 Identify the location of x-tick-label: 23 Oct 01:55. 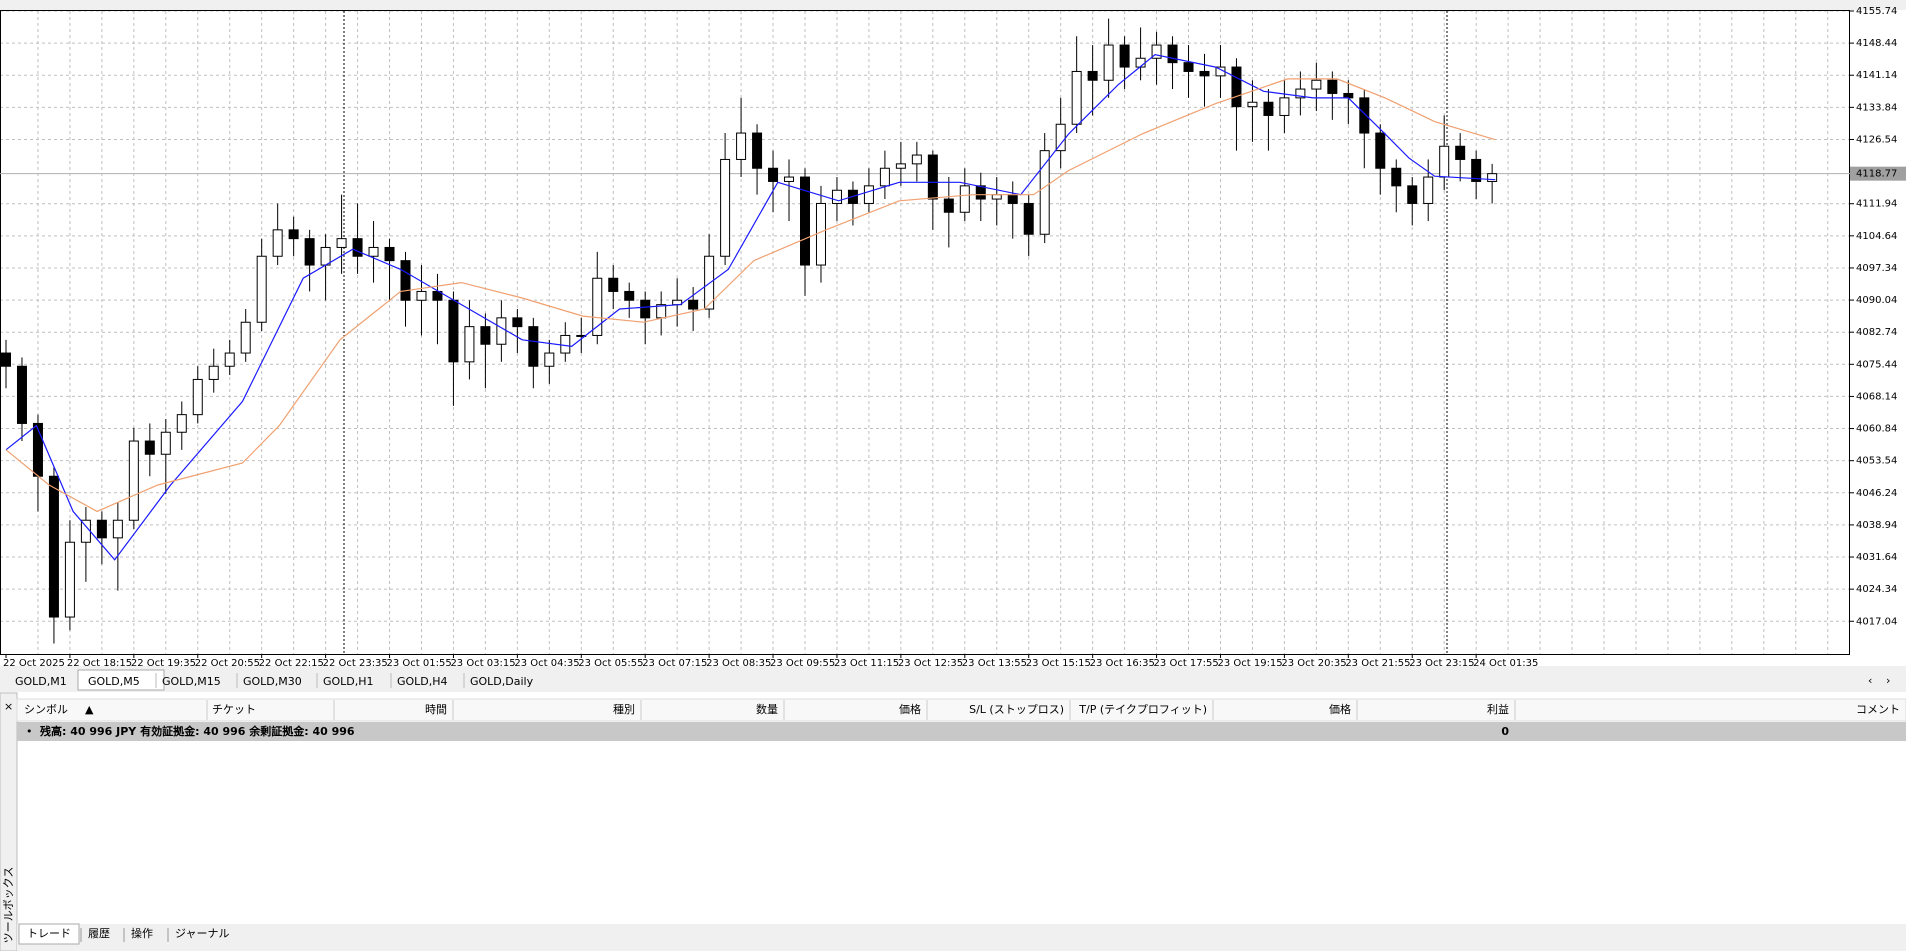
(419, 663).